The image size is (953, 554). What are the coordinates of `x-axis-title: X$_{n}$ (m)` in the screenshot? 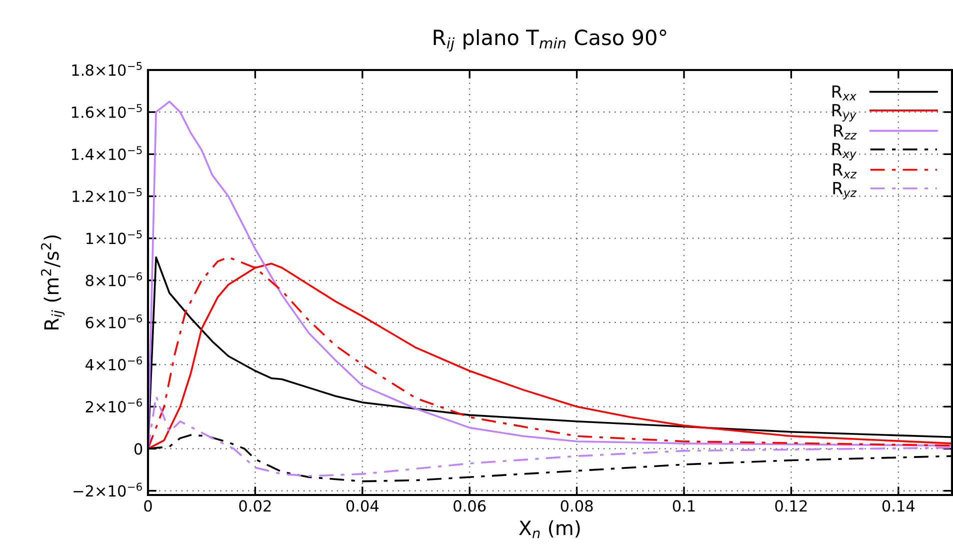 It's located at (549, 529).